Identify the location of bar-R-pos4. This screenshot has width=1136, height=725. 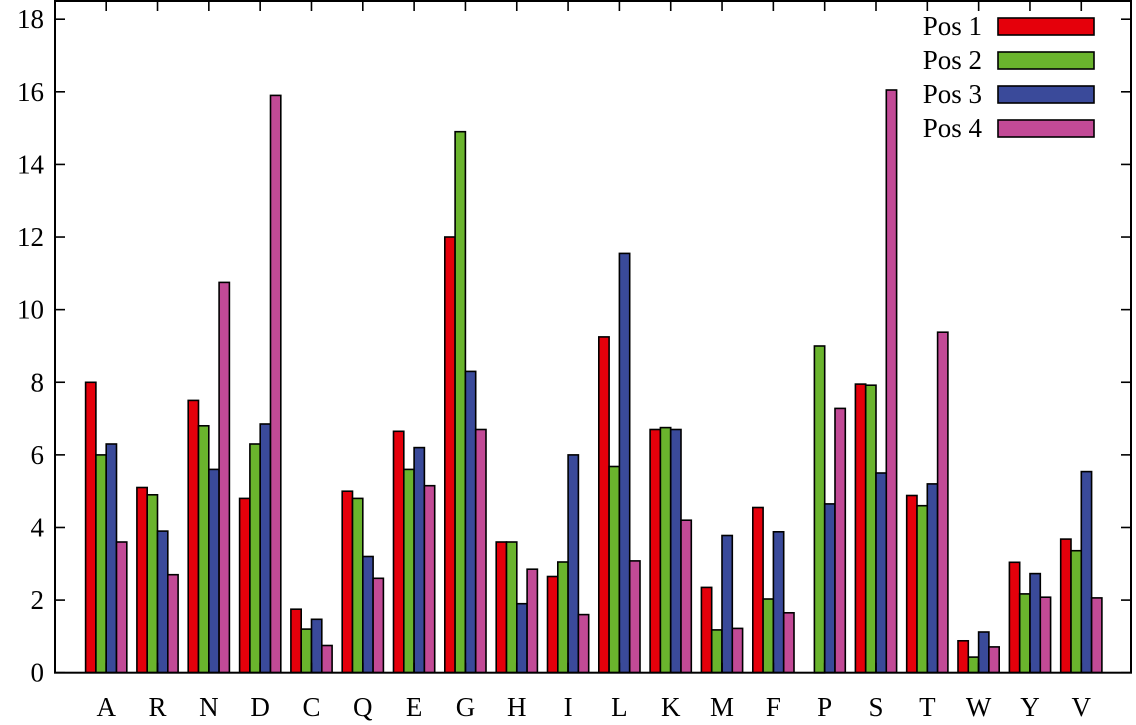
(173, 623).